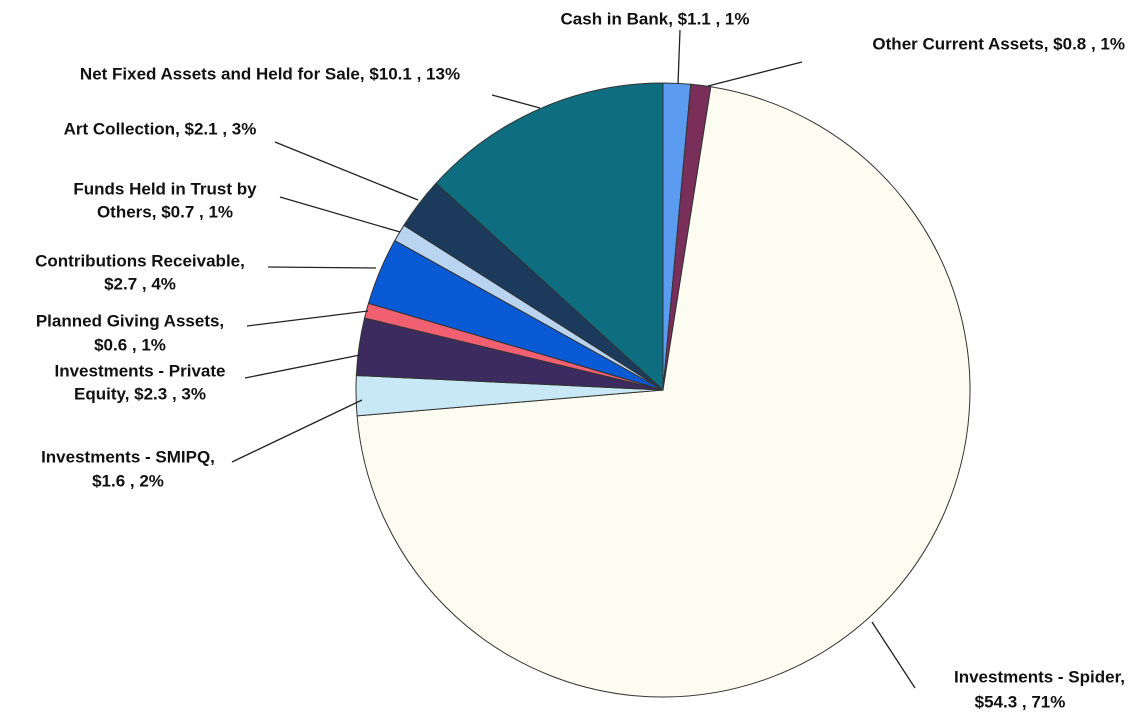 This screenshot has width=1132, height=715. What do you see at coordinates (140, 283) in the screenshot?
I see `data-label: $2.7 , 4%` at bounding box center [140, 283].